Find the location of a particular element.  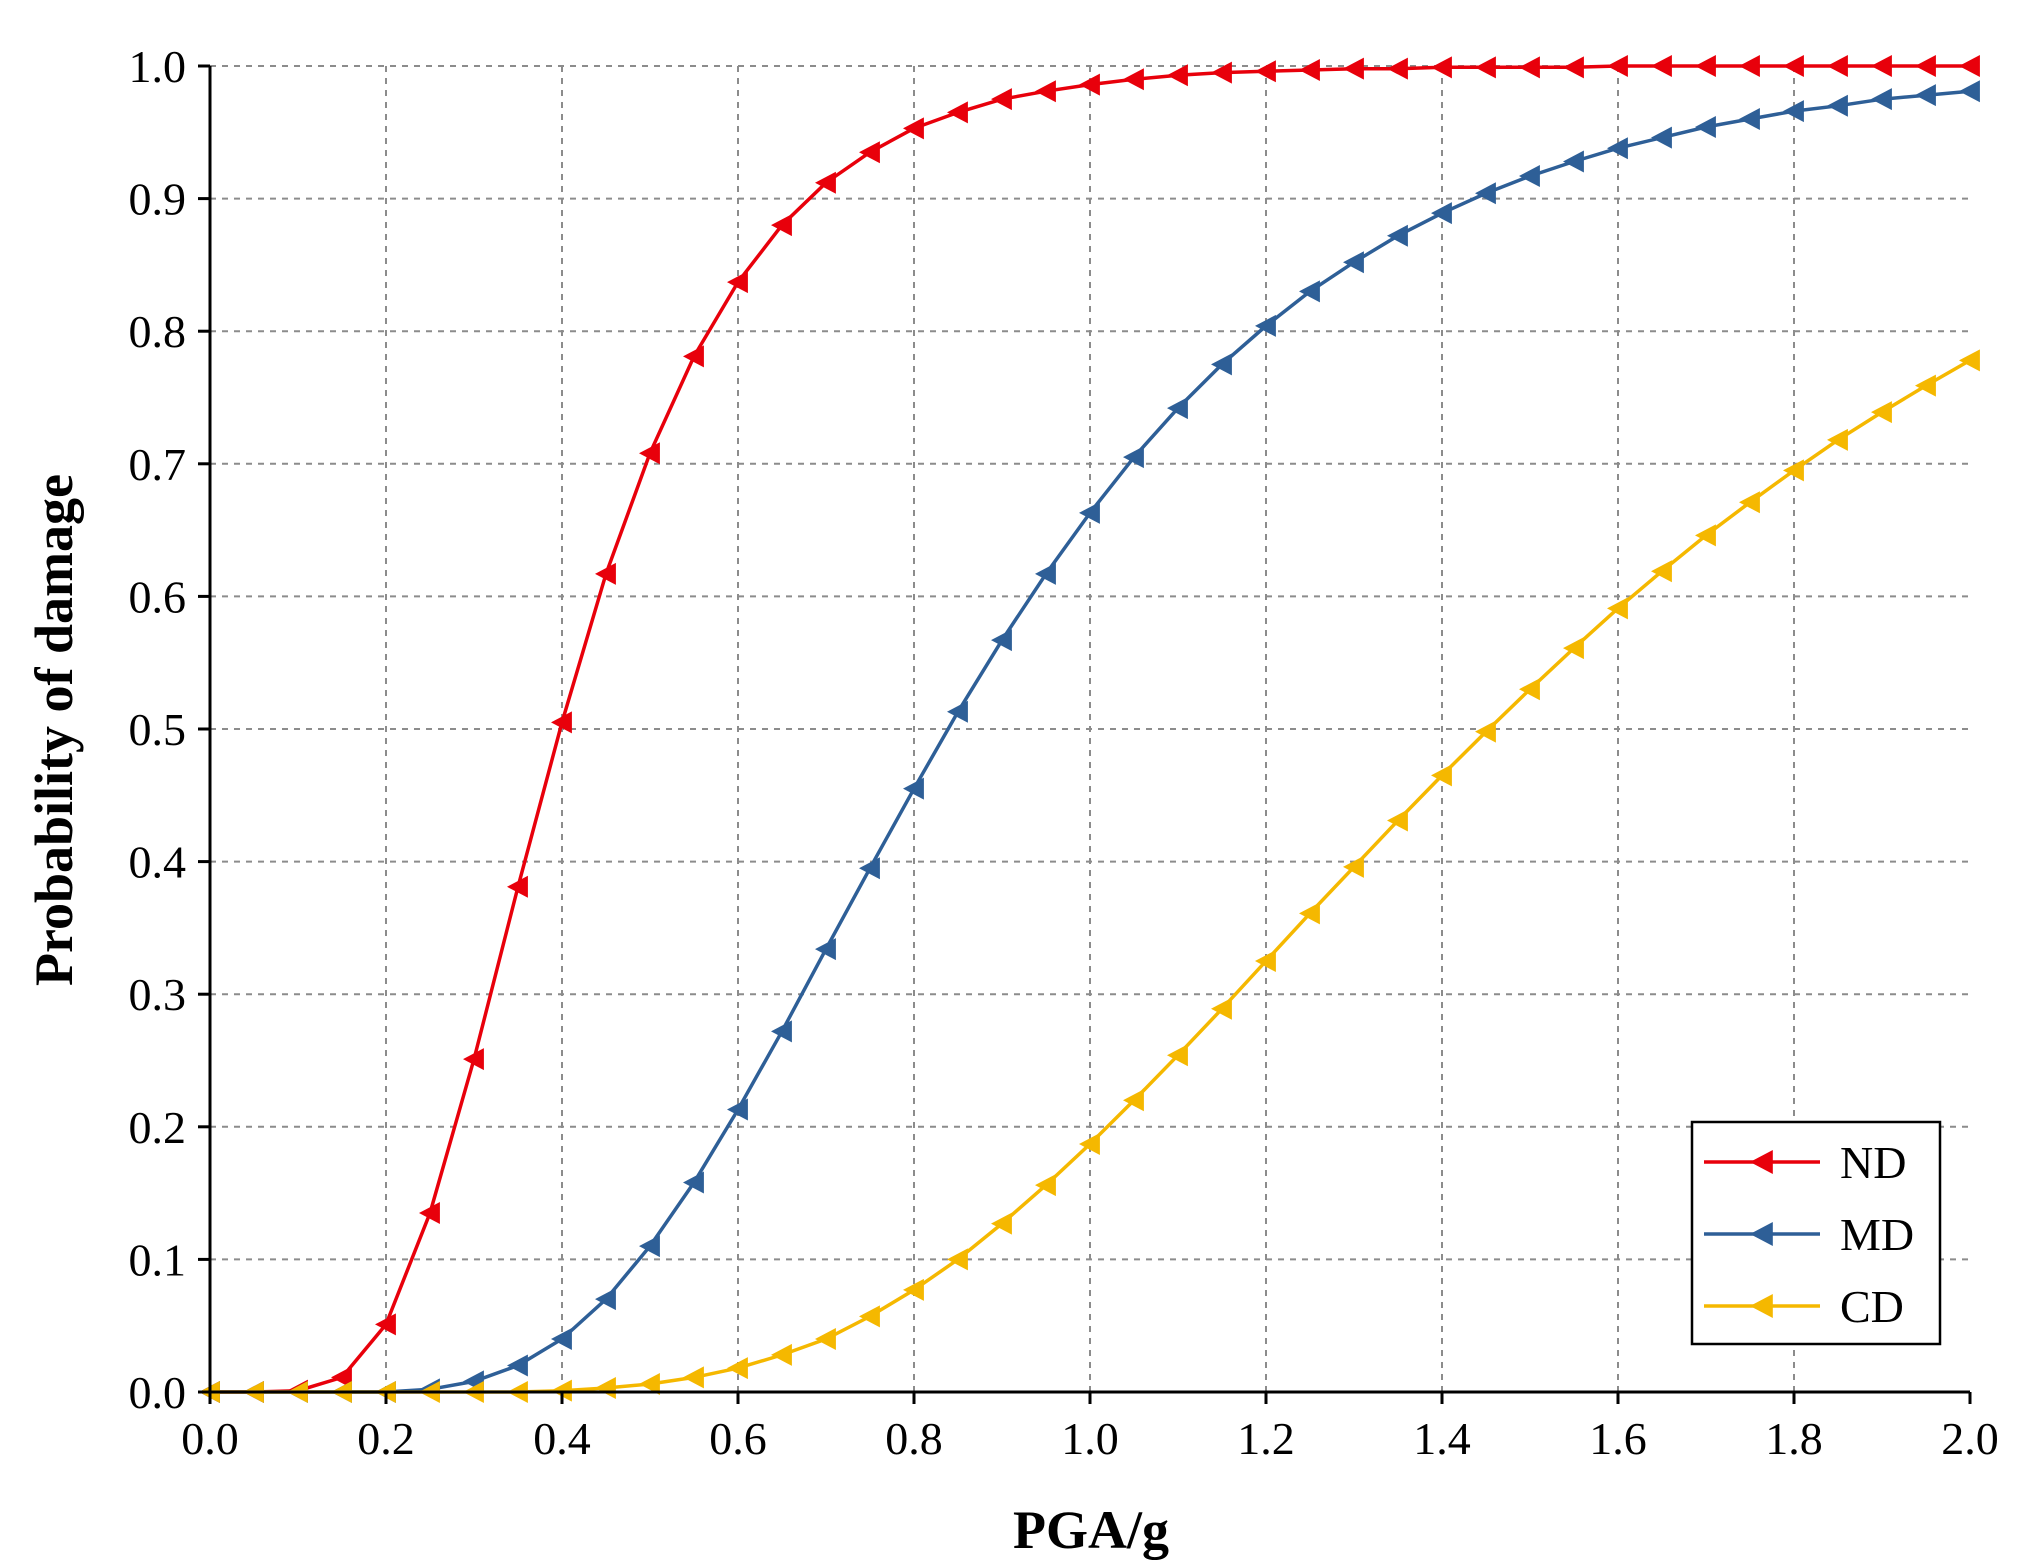

y-tick-label: 0.3 is located at coordinates (158, 994).